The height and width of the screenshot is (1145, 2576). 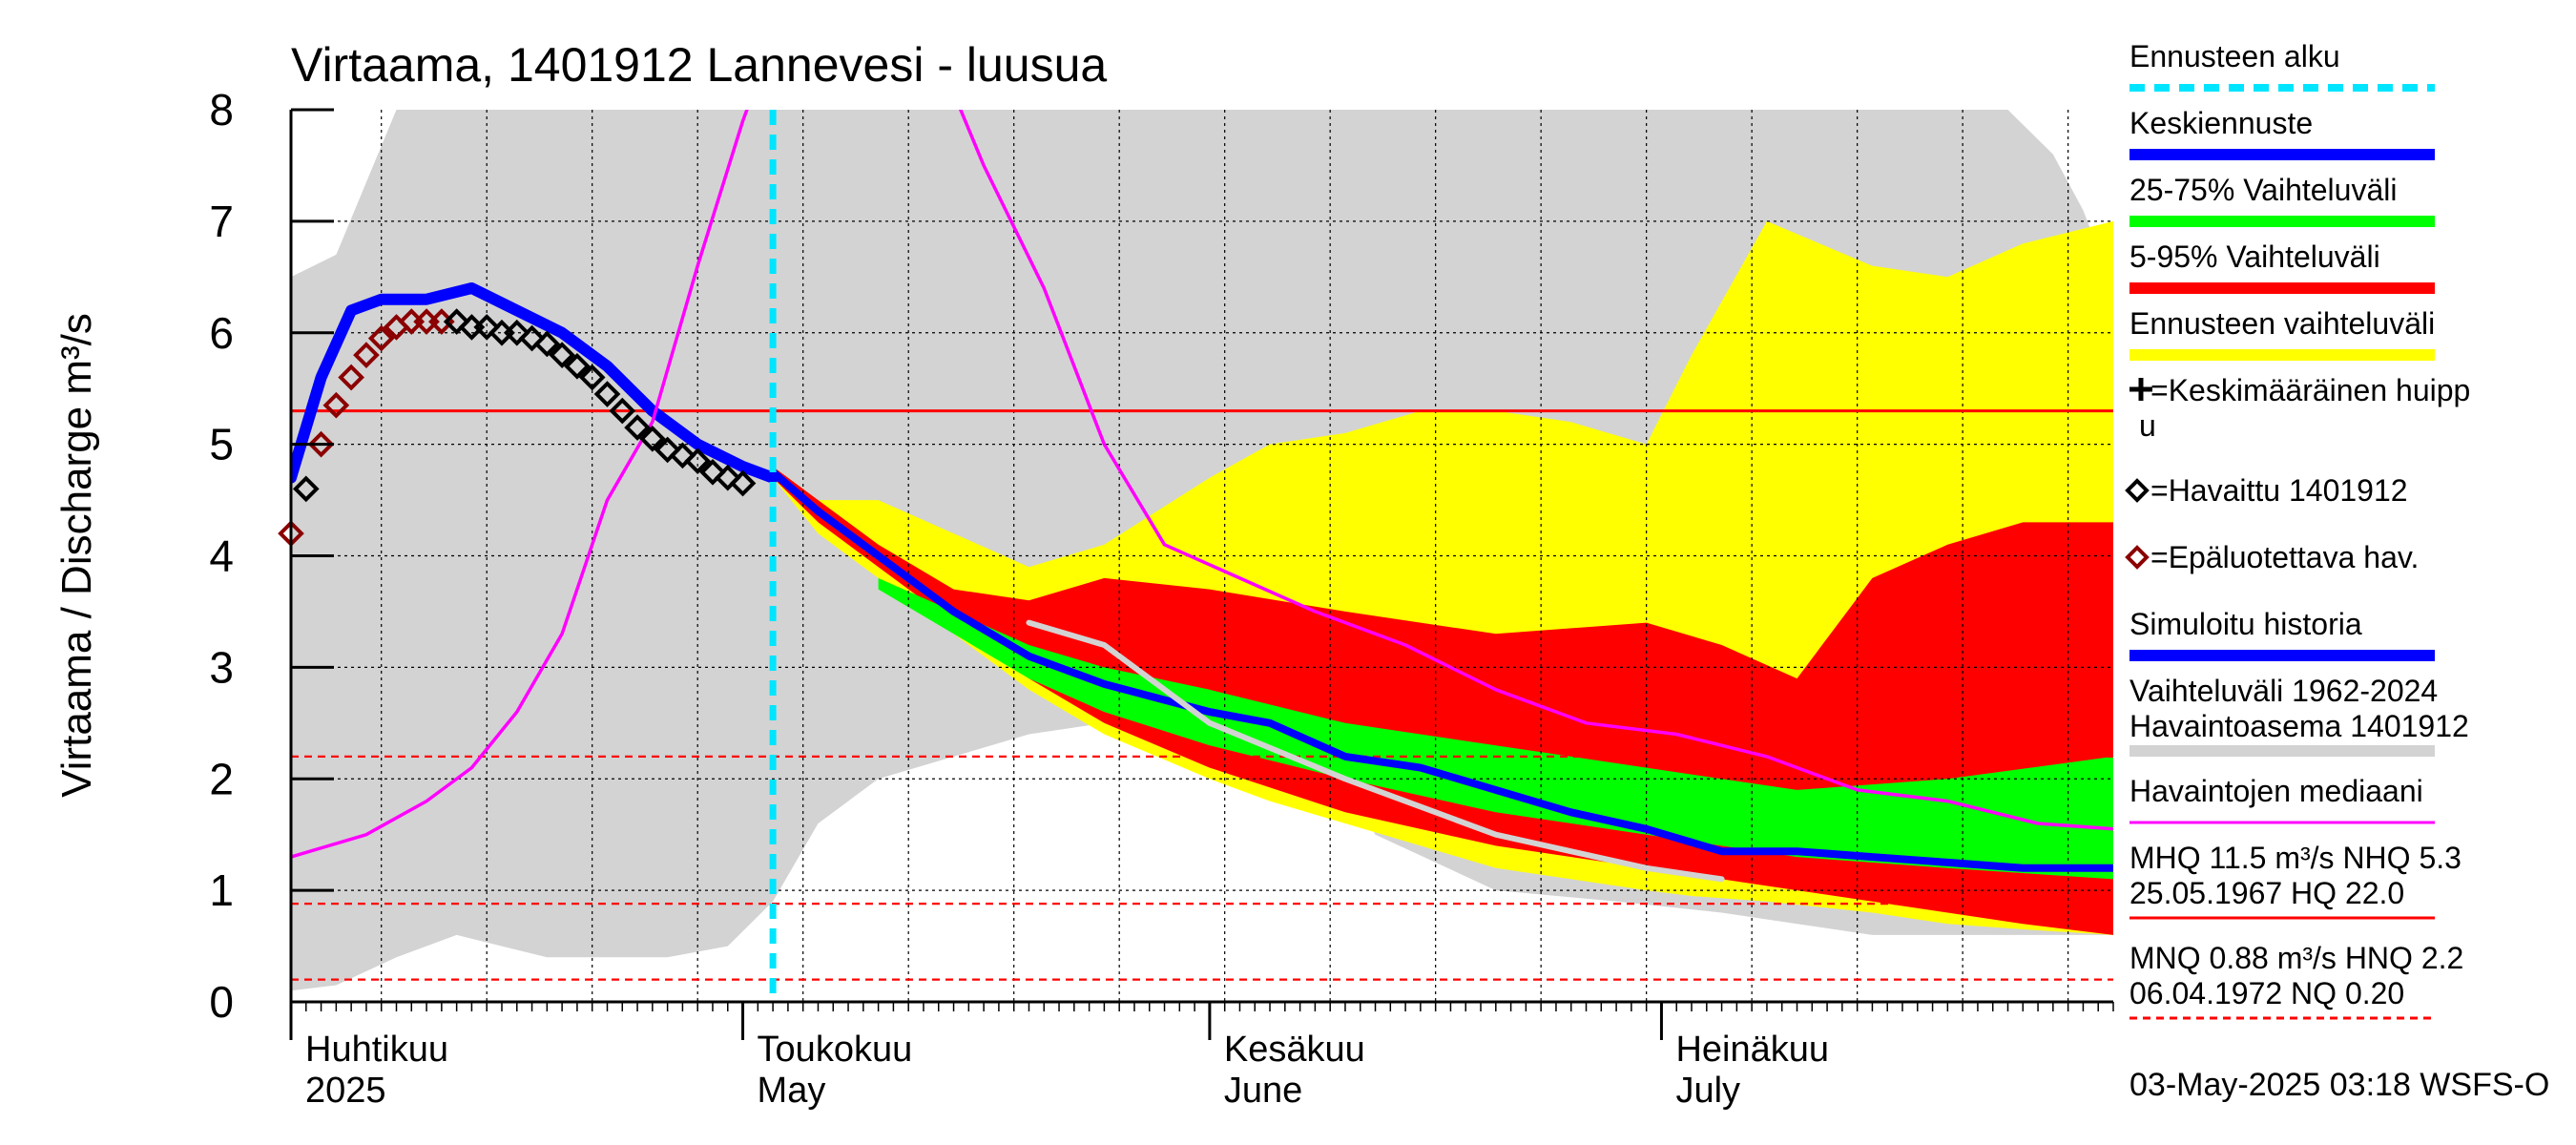 I want to click on x-month-sublabel: June, so click(x=1263, y=1091).